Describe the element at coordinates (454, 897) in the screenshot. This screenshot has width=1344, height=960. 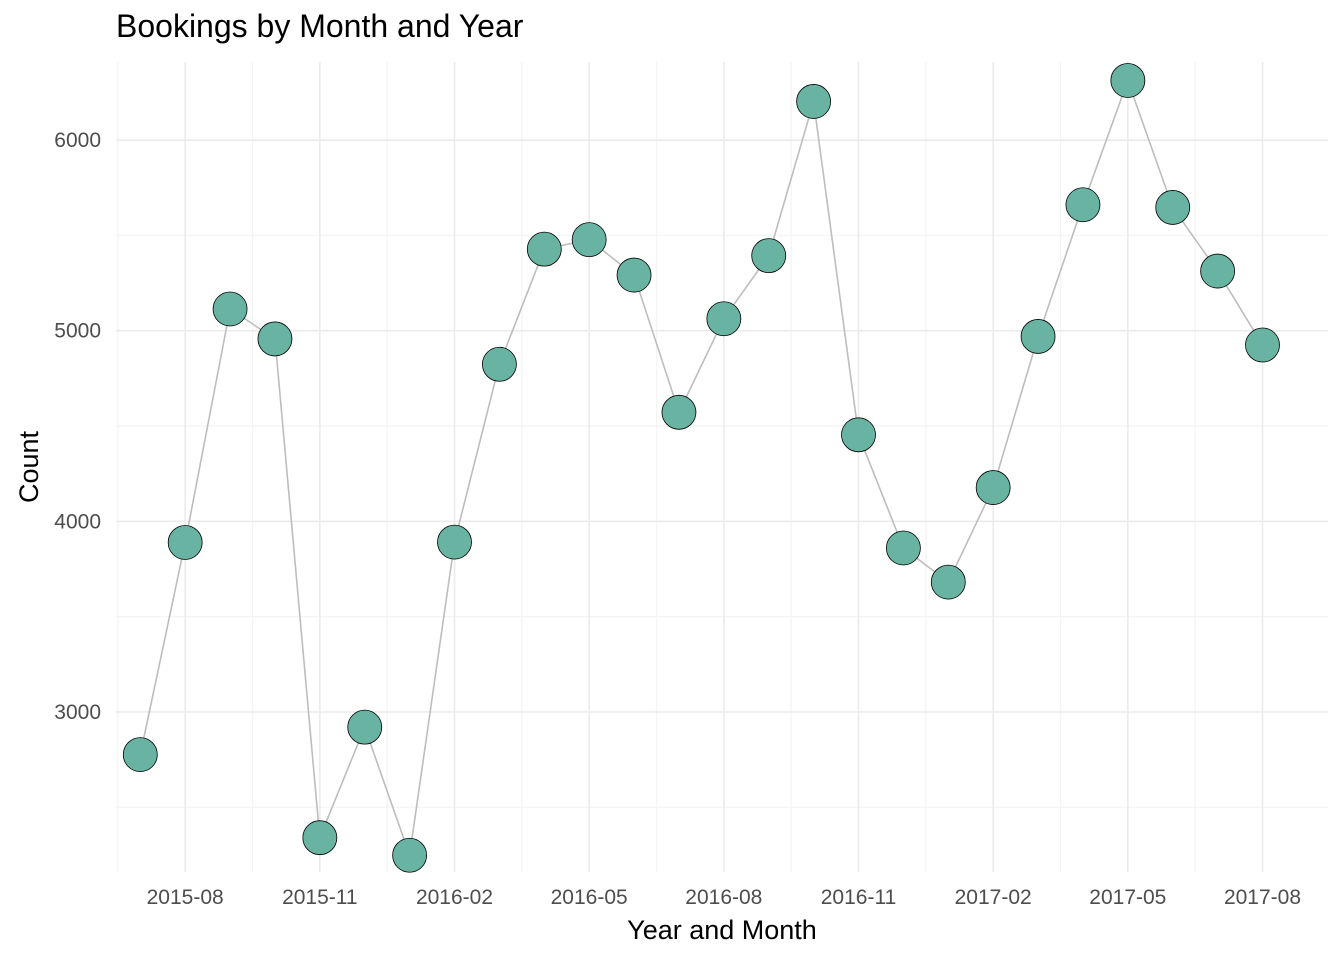
I see `x-tick-label: 2016-02` at that location.